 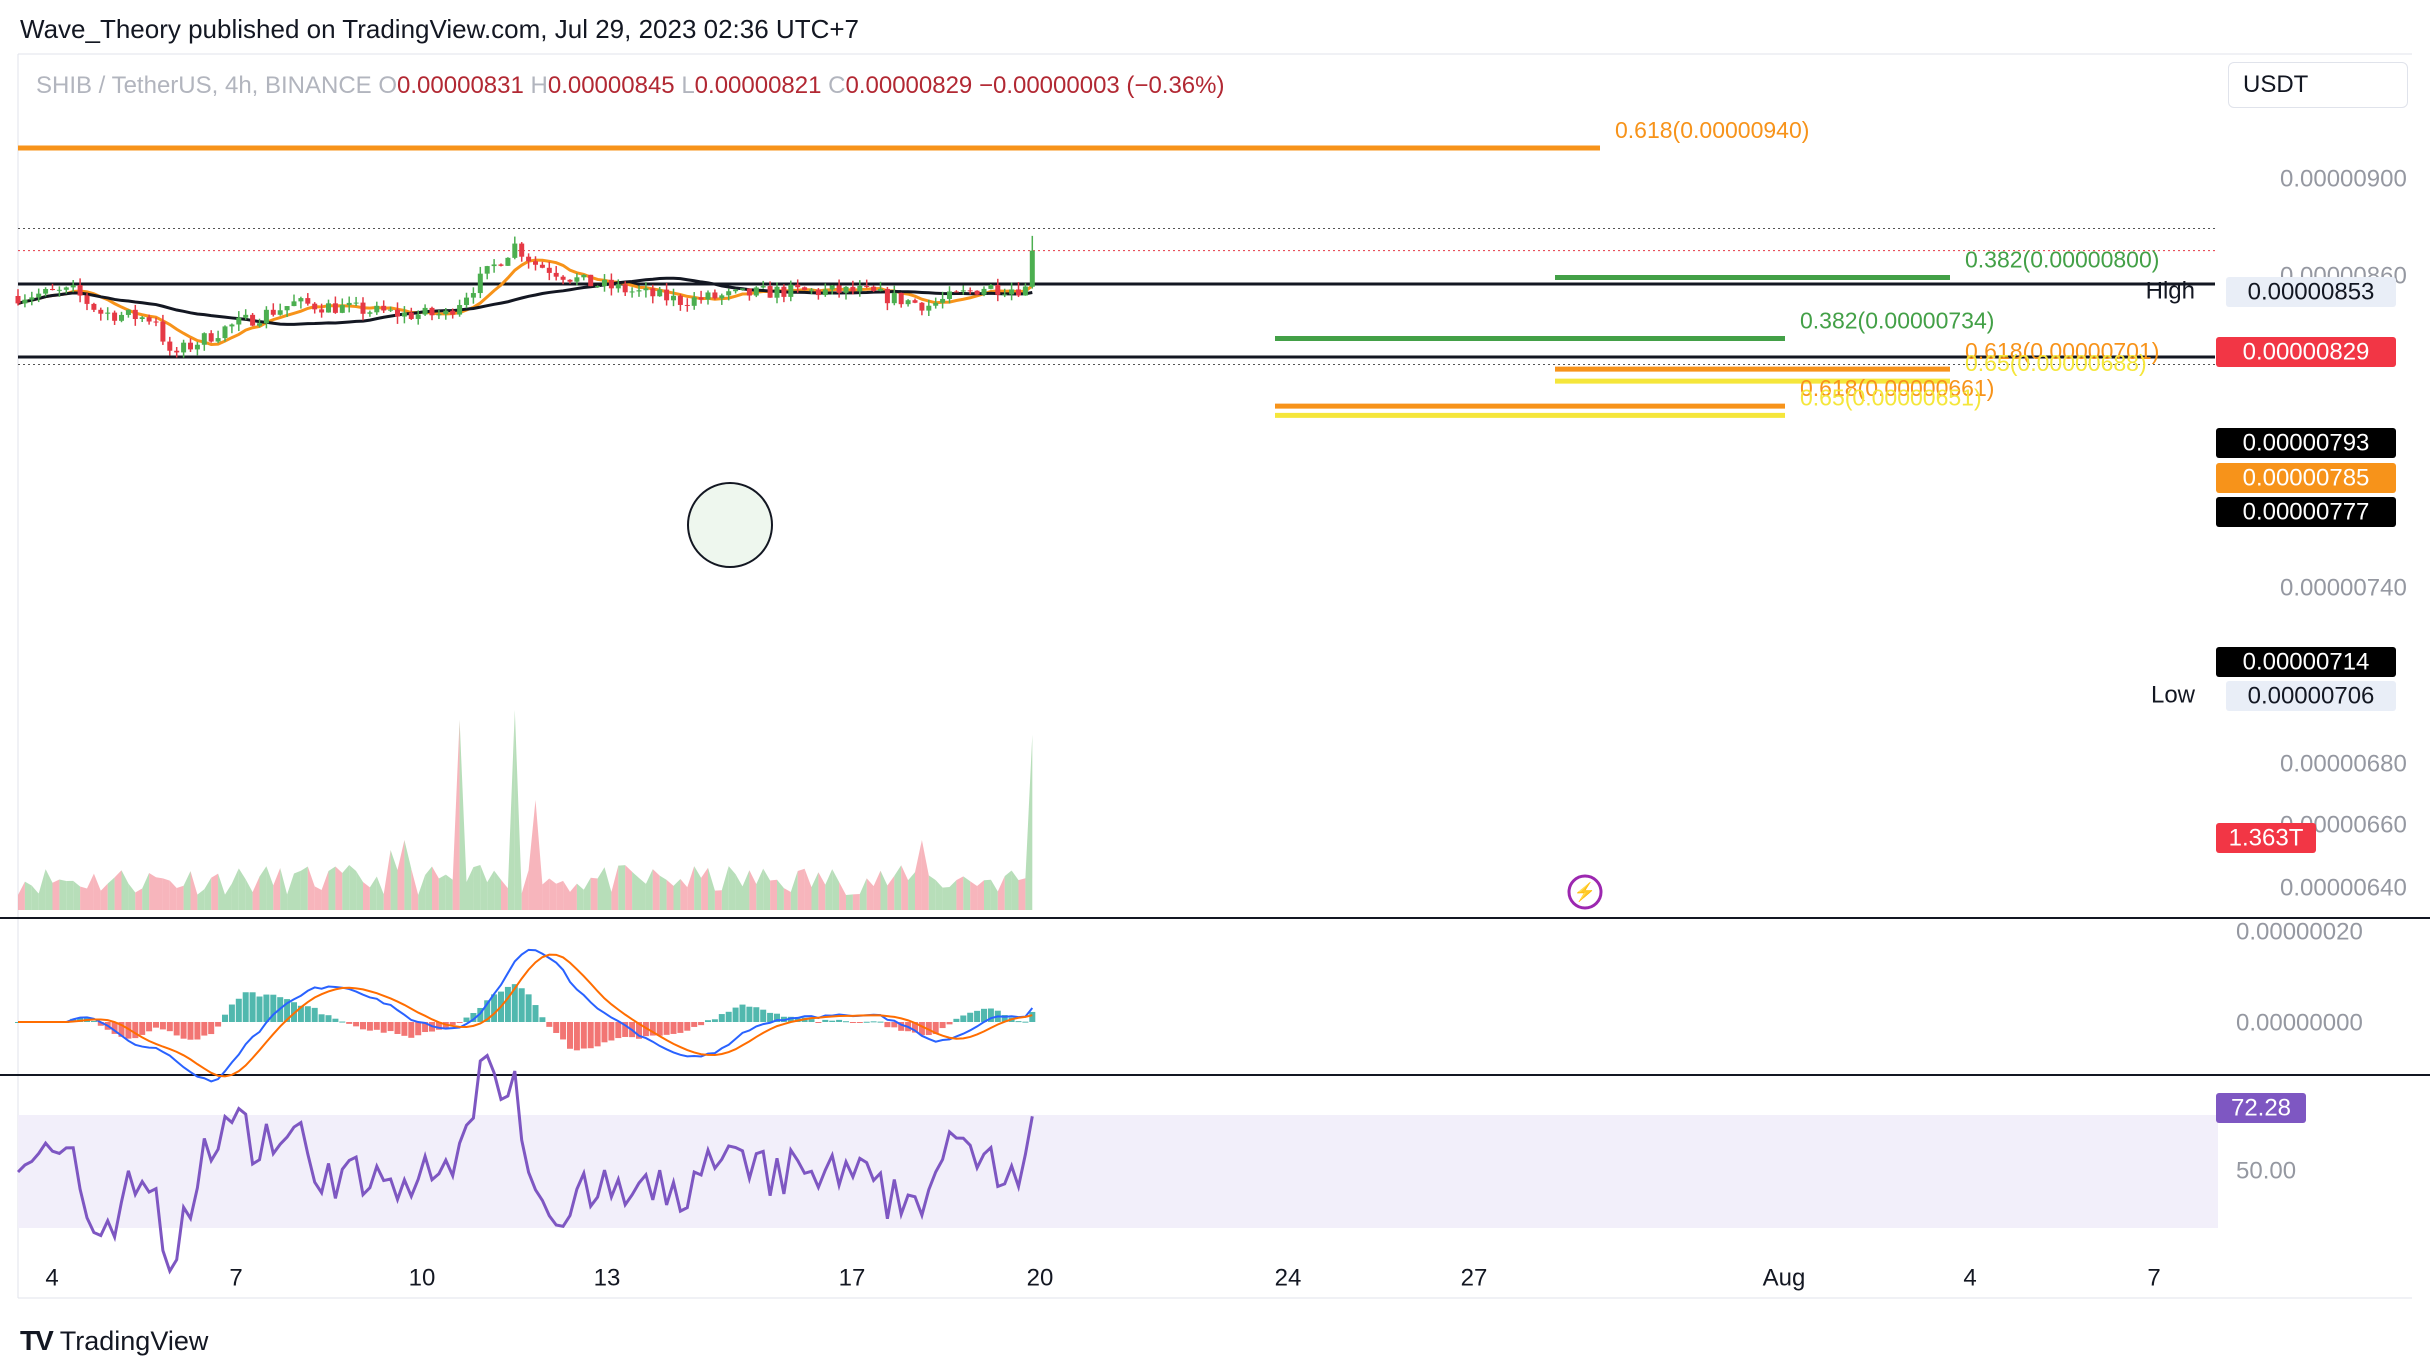 I want to click on currency-selector: USDT, so click(x=2318, y=85).